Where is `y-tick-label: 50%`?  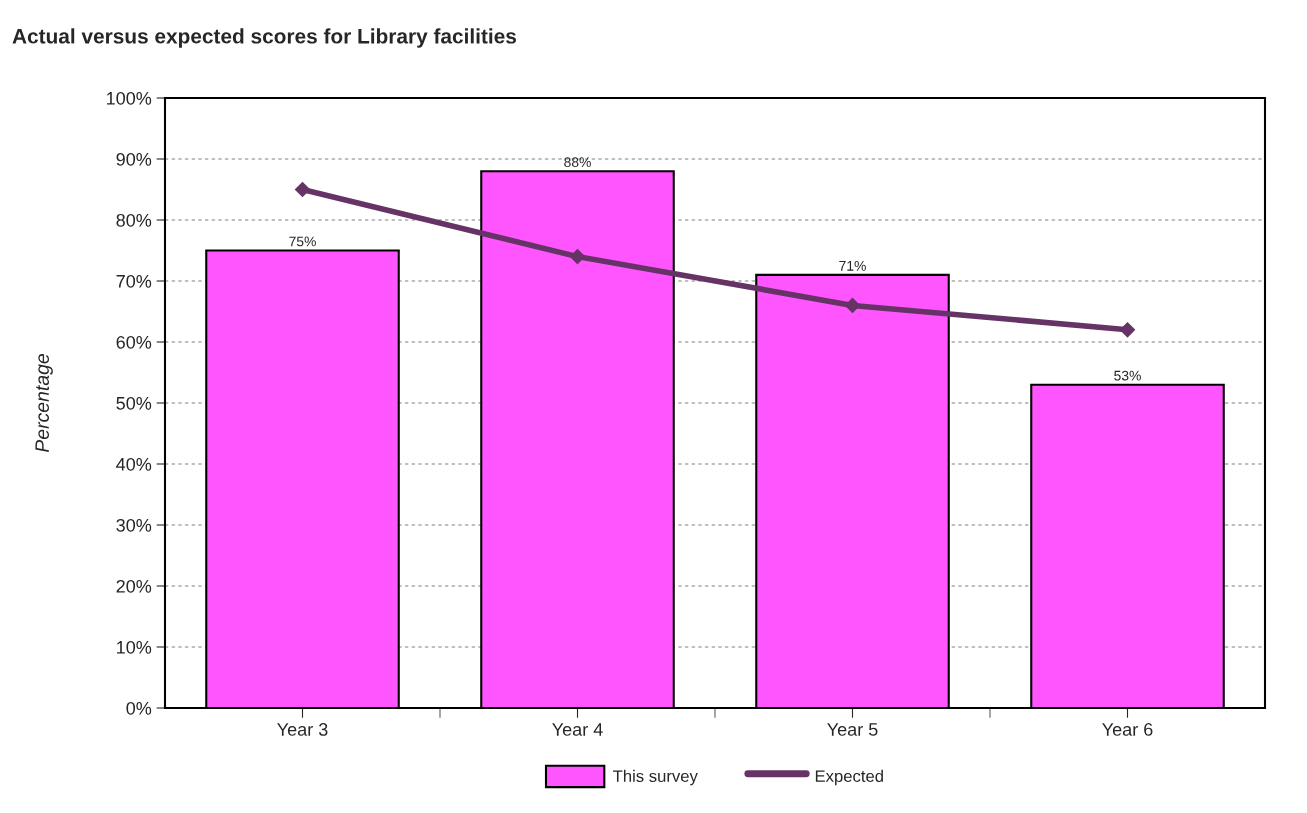
y-tick-label: 50% is located at coordinates (134, 403).